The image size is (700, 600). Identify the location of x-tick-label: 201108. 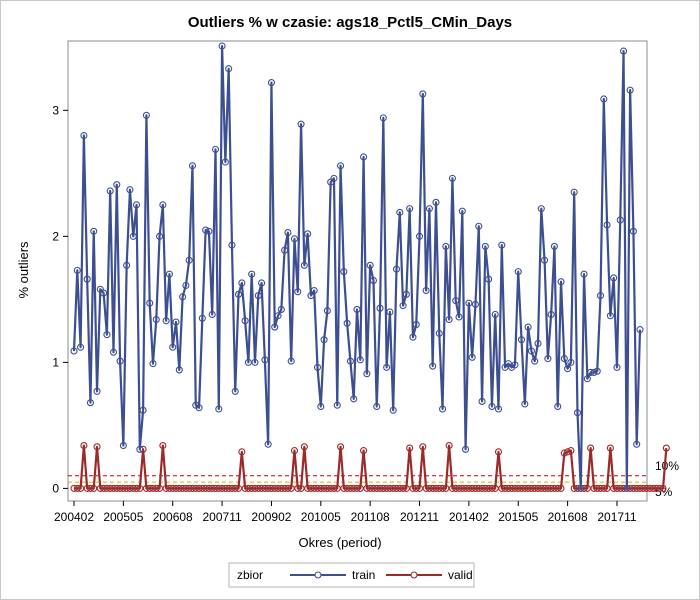
(370, 517).